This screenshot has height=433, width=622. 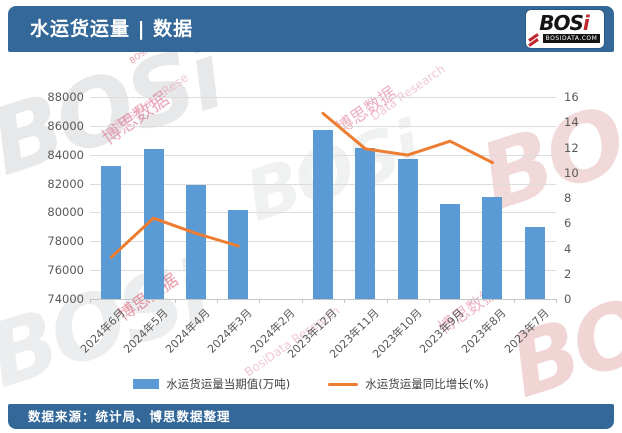 What do you see at coordinates (311, 384) in the screenshot?
I see `legend: 水运货运量当期值(万吨) 水运货运量同比增长(%)` at bounding box center [311, 384].